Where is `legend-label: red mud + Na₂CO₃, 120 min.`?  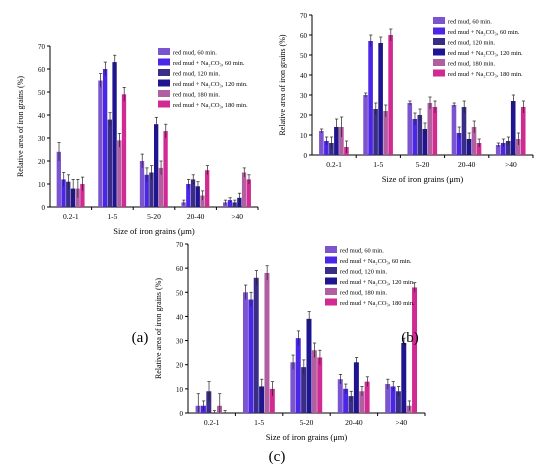
legend-label: red mud + Na₂CO₃, 120 min. is located at coordinates (377, 282).